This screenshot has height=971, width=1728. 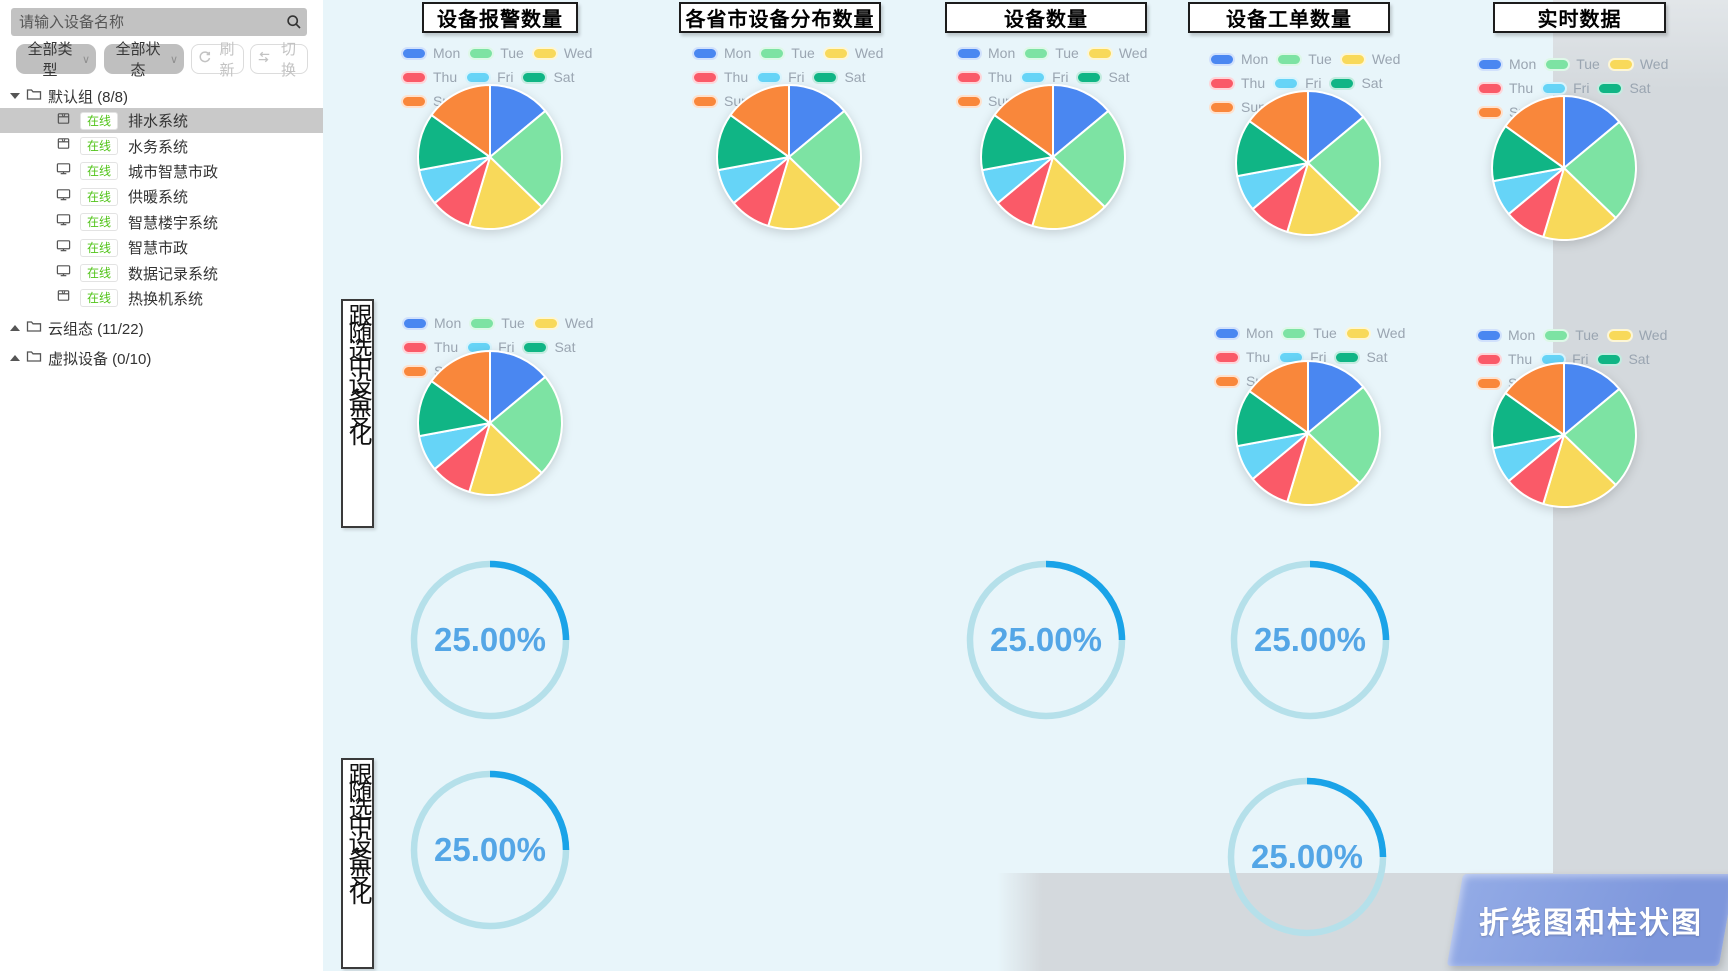 What do you see at coordinates (161, 222) in the screenshot?
I see `tree-item-智慧楼宇系统: 在线 智慧楼宇系统` at bounding box center [161, 222].